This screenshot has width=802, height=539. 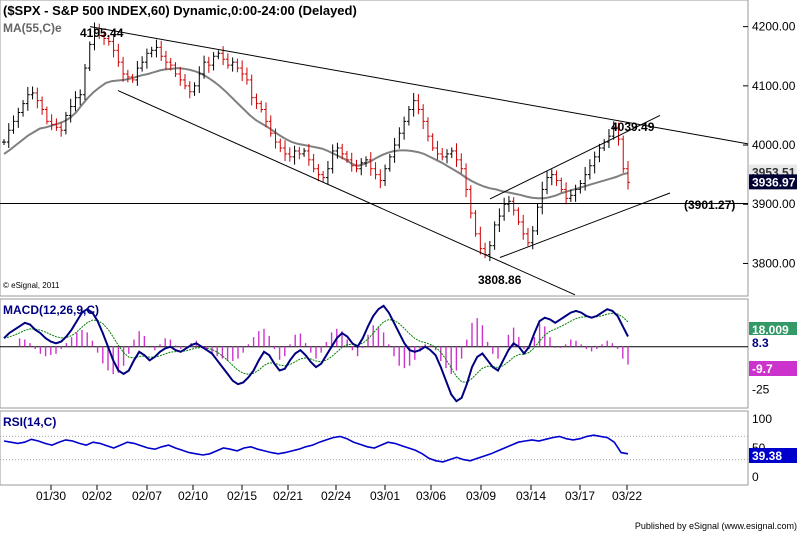 I want to click on xtick-label: 02/21, so click(x=288, y=496).